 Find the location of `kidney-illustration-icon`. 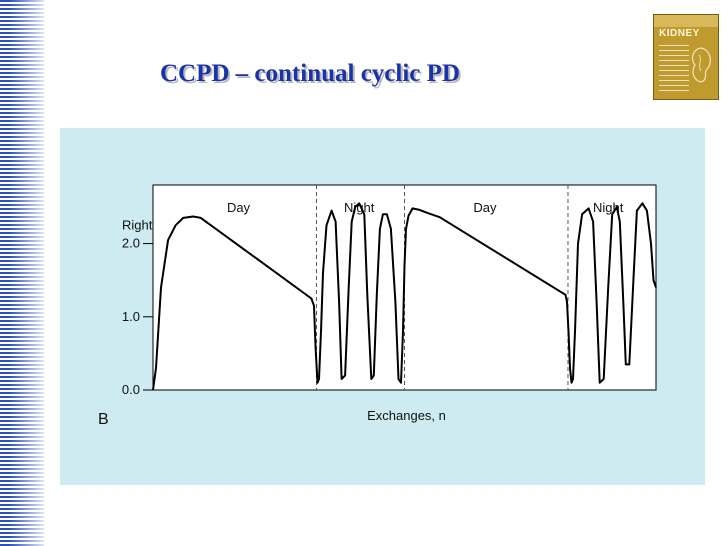

kidney-illustration-icon is located at coordinates (701, 65).